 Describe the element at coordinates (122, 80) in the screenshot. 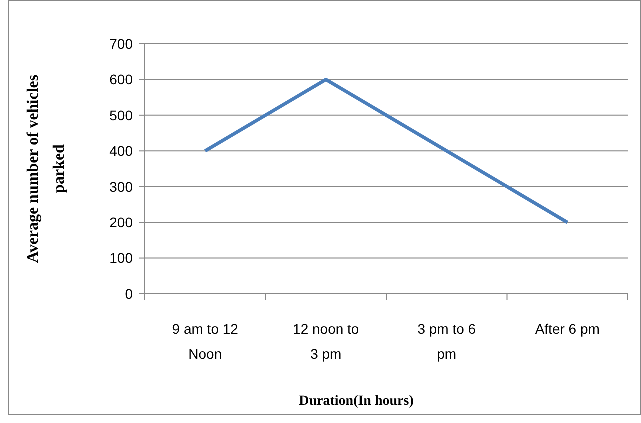

I see `y-tick-label: 600` at that location.